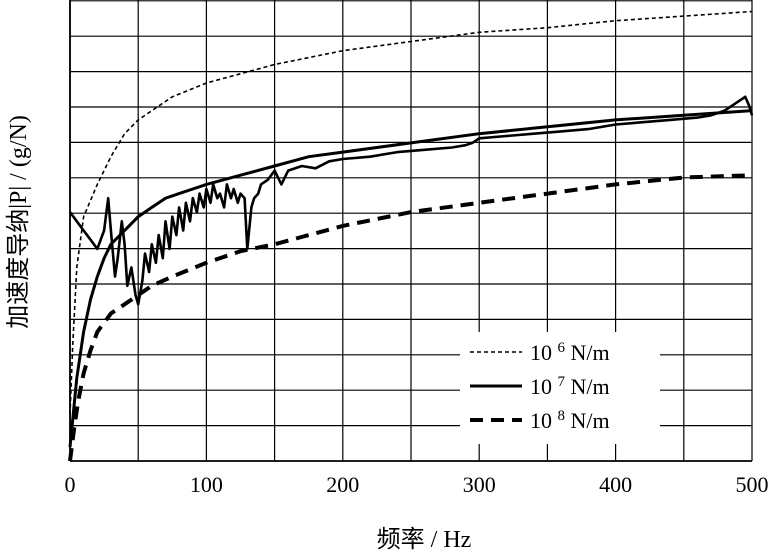 Image resolution: width=771 pixels, height=554 pixels. Describe the element at coordinates (570, 420) in the screenshot. I see `legend-label: 10 8 N/m` at that location.